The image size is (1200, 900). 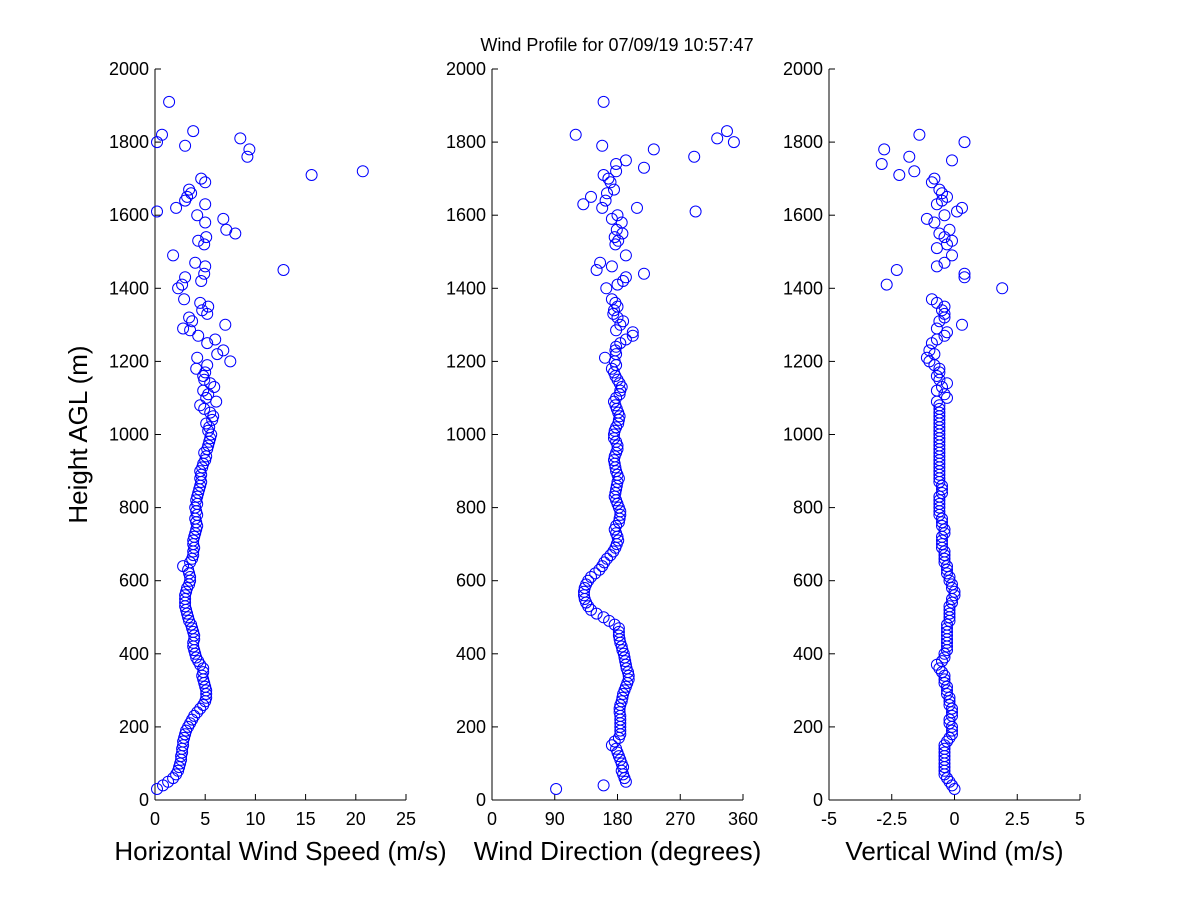 I want to click on speed-x-tick-label: 0, so click(x=155, y=819).